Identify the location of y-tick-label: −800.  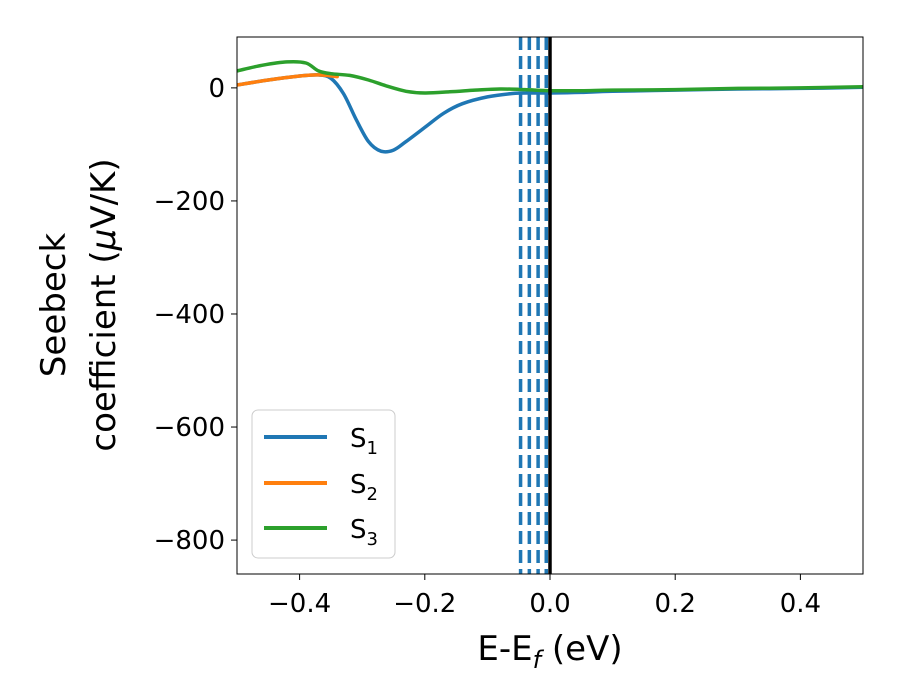
(189, 541).